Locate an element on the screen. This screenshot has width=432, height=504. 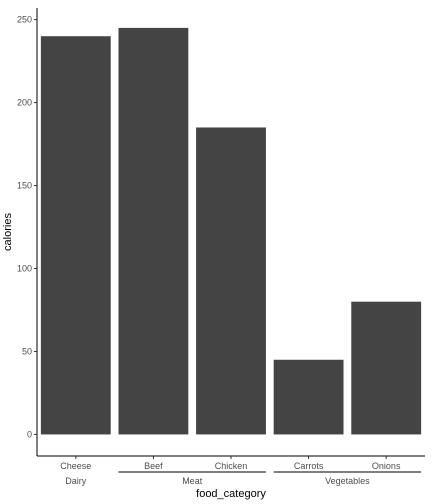
y-tick-label: 50 is located at coordinates (27, 351).